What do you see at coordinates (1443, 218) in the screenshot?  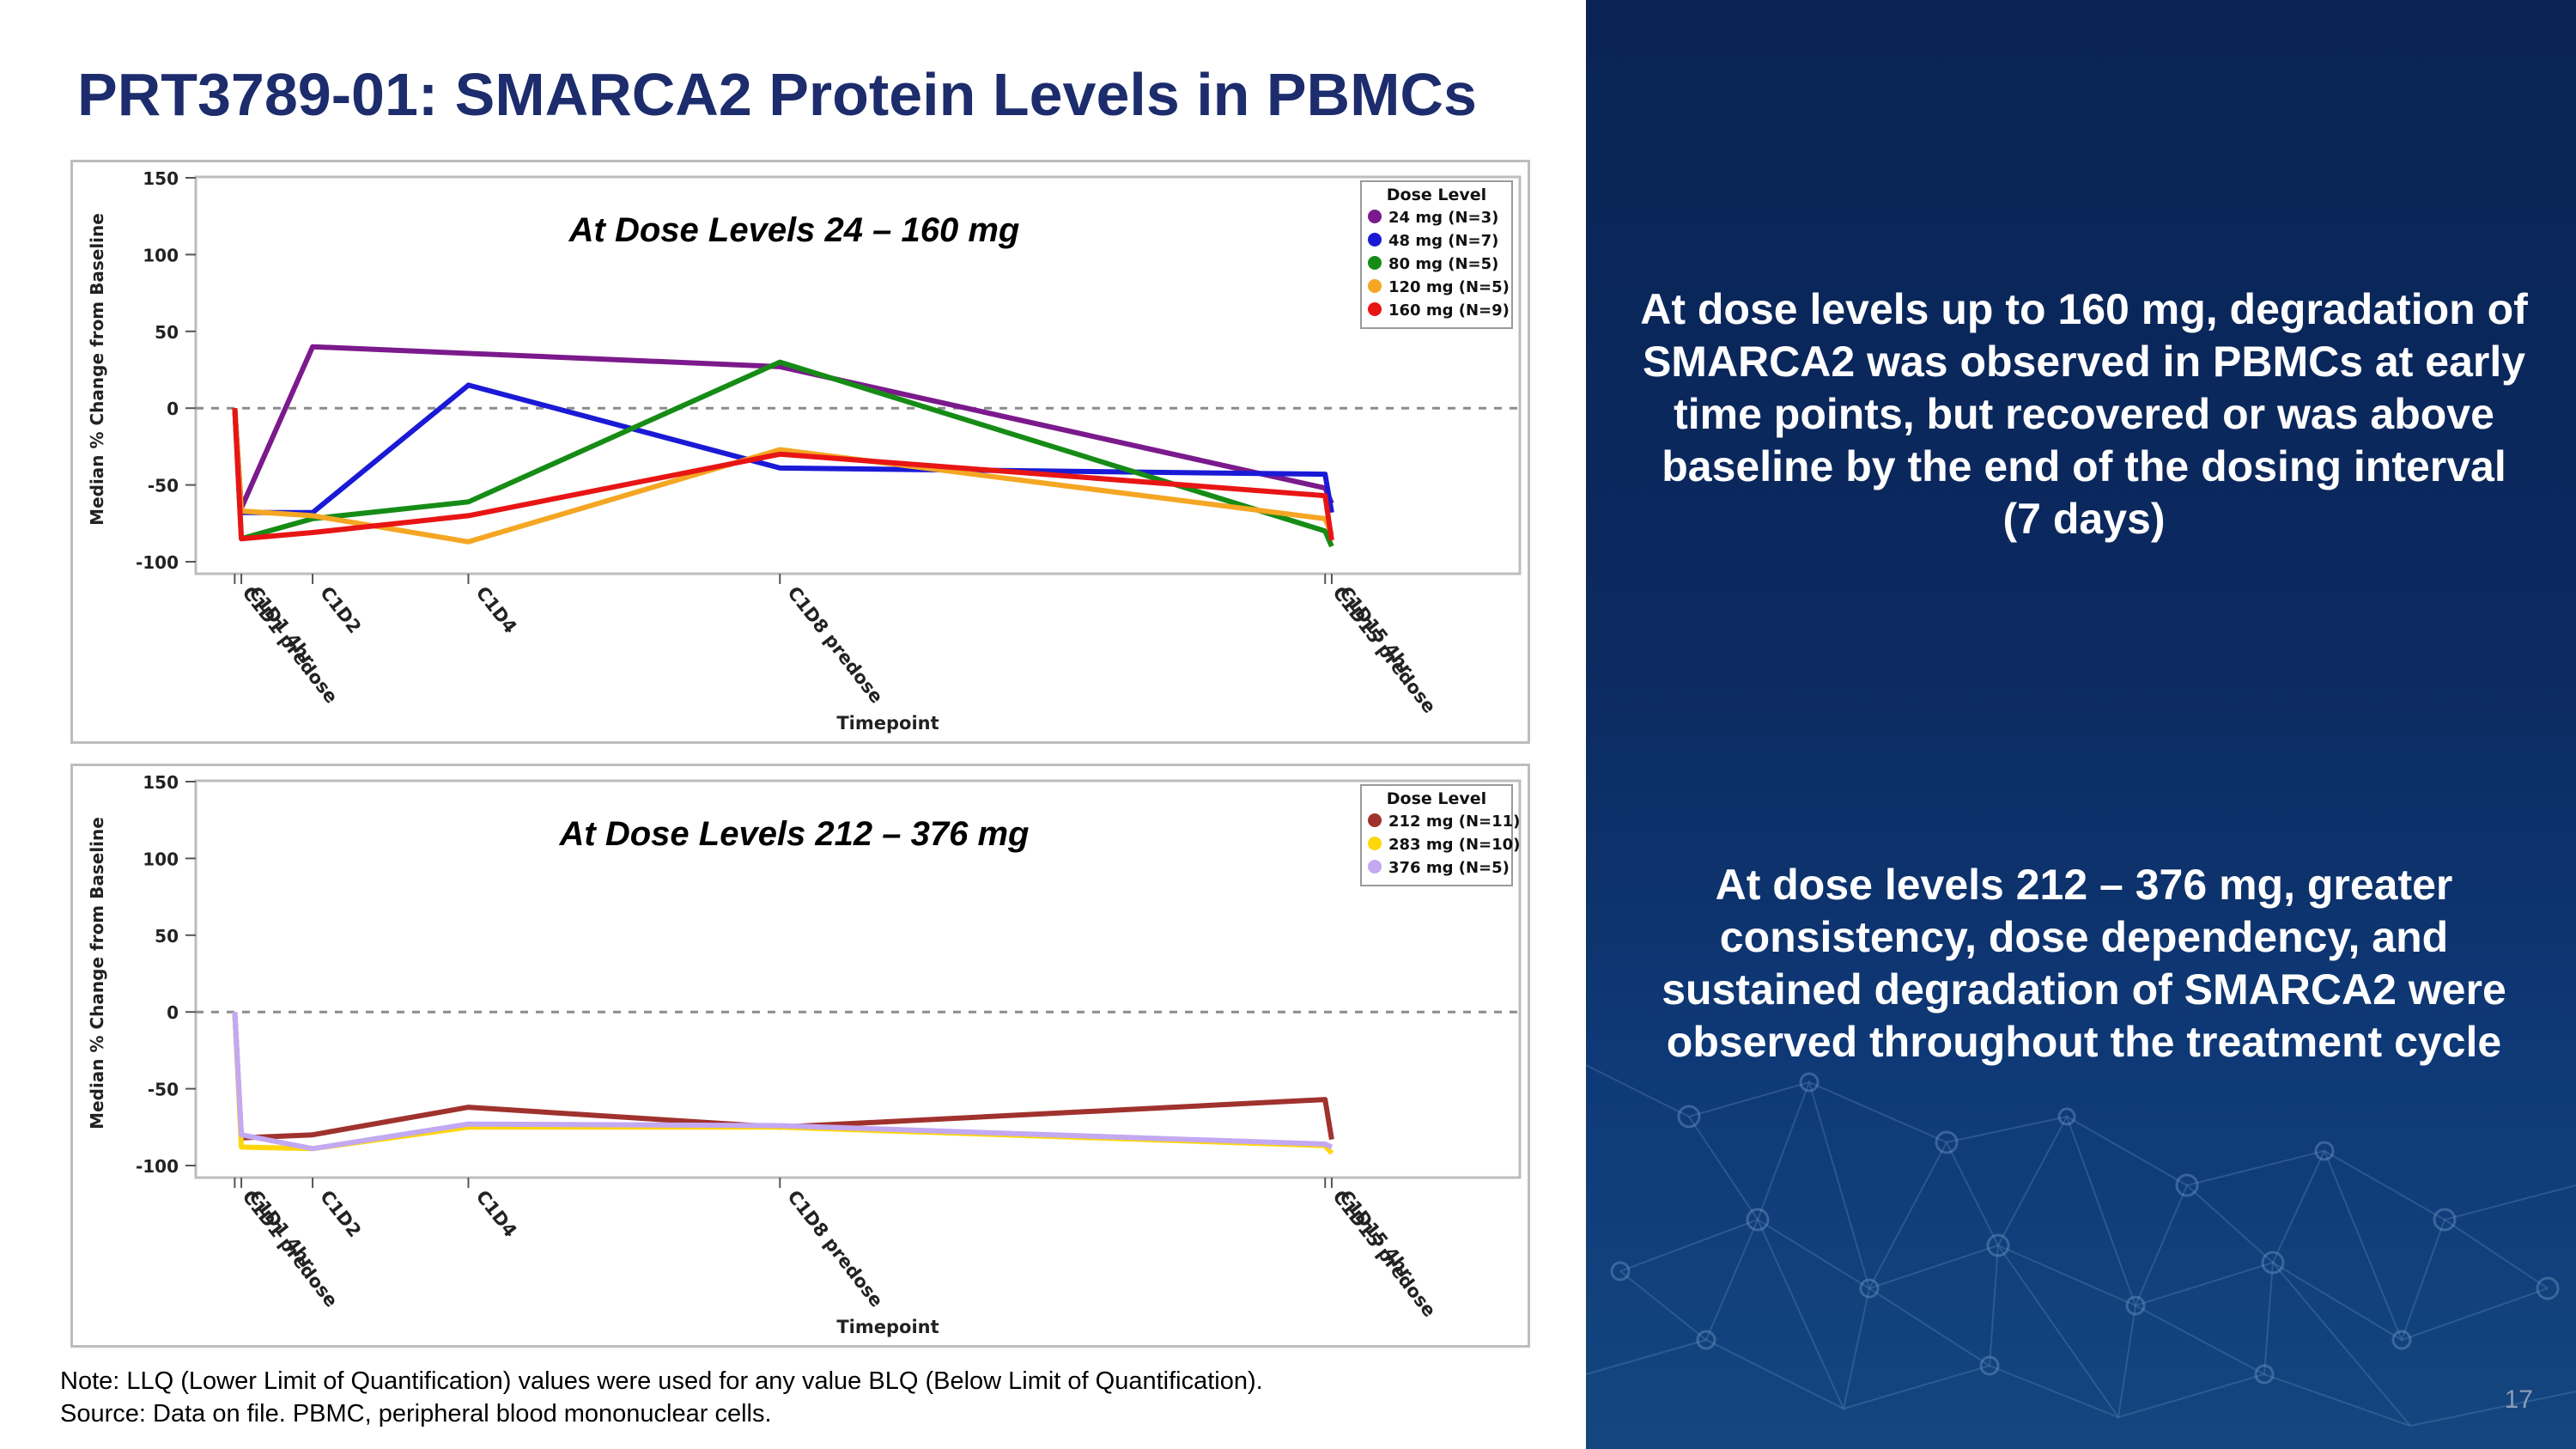 I see `legend-label-24-mg-n-3: 24 mg (N=3)` at bounding box center [1443, 218].